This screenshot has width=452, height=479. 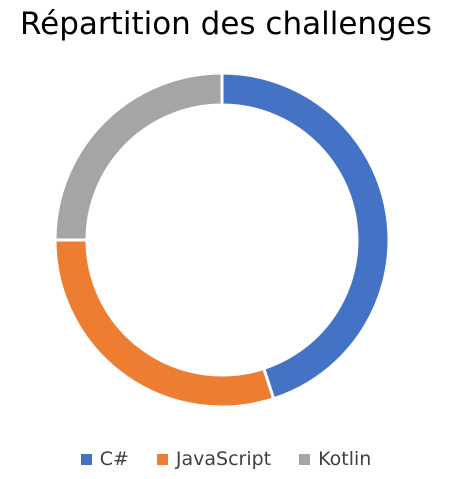 I want to click on legend-item-csharp: C#, so click(x=104, y=459).